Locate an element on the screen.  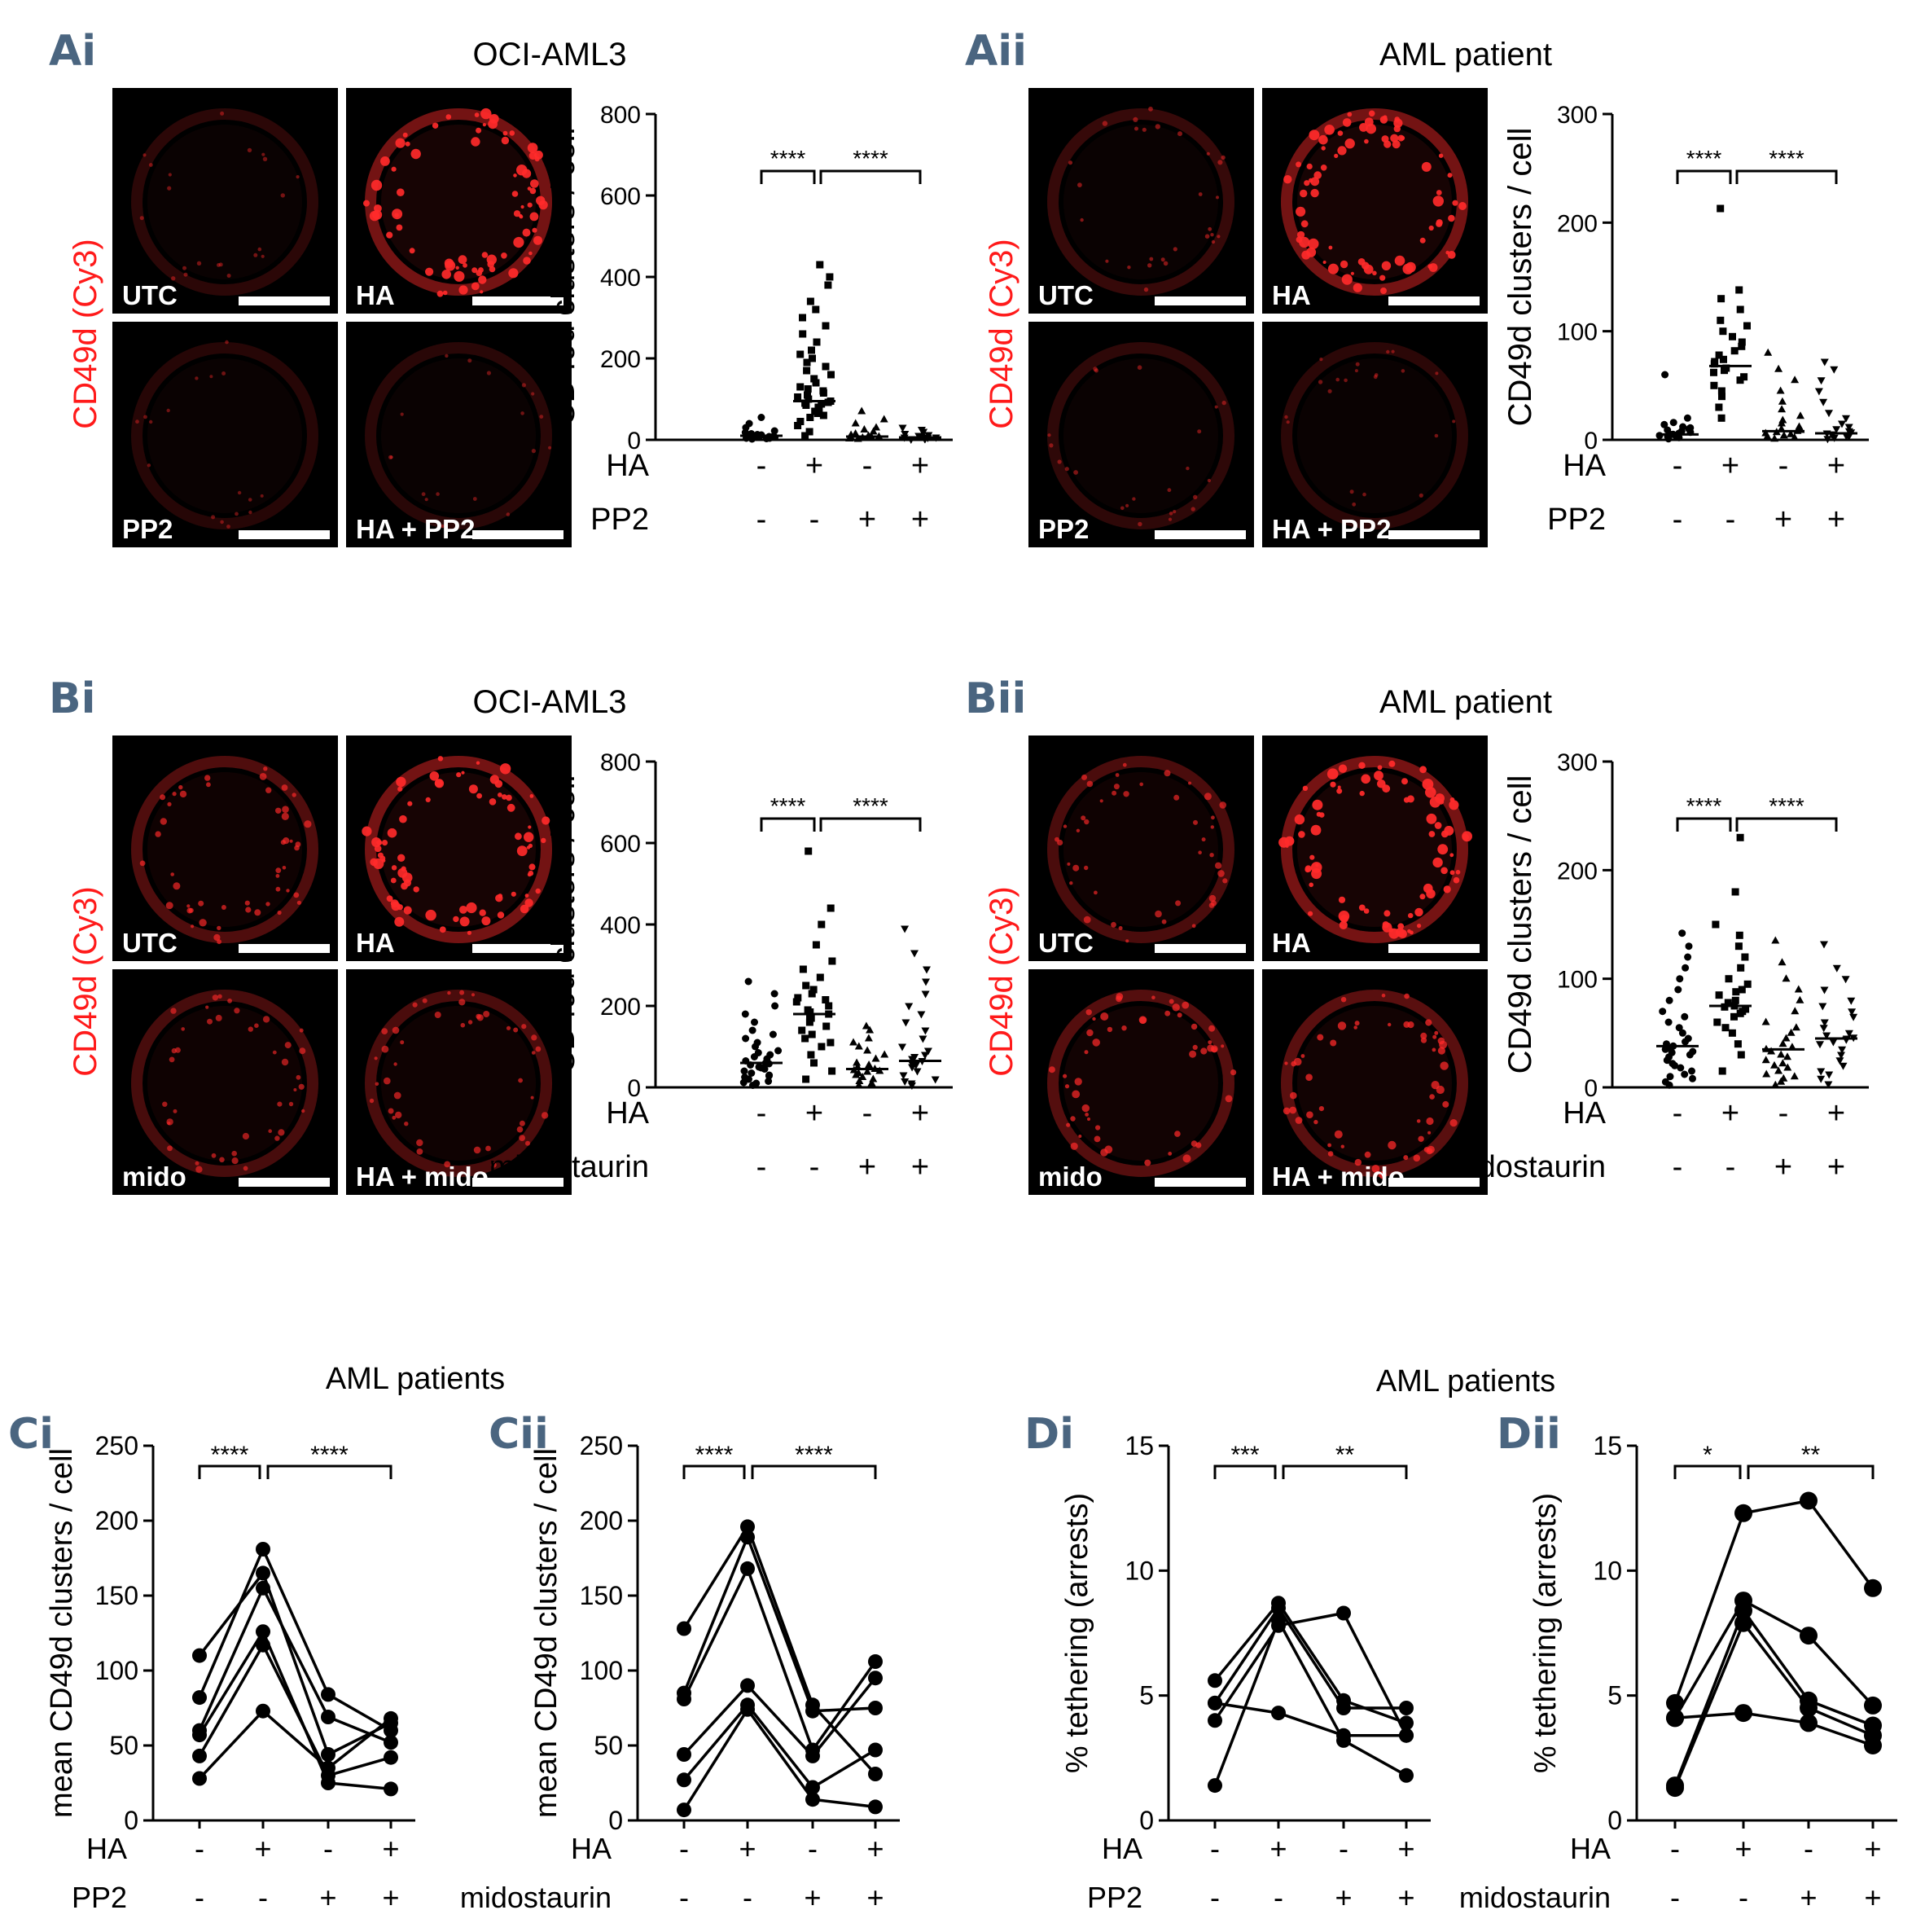
bracket-line is located at coordinates (1245, 1472).